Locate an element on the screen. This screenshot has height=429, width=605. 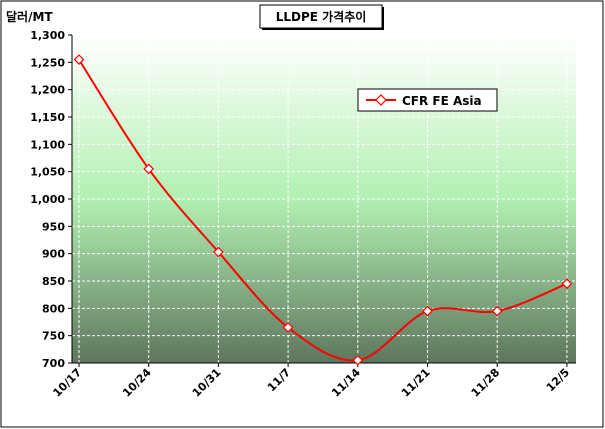
chart-title-box: LLDPE 가격추이 is located at coordinates (321, 17).